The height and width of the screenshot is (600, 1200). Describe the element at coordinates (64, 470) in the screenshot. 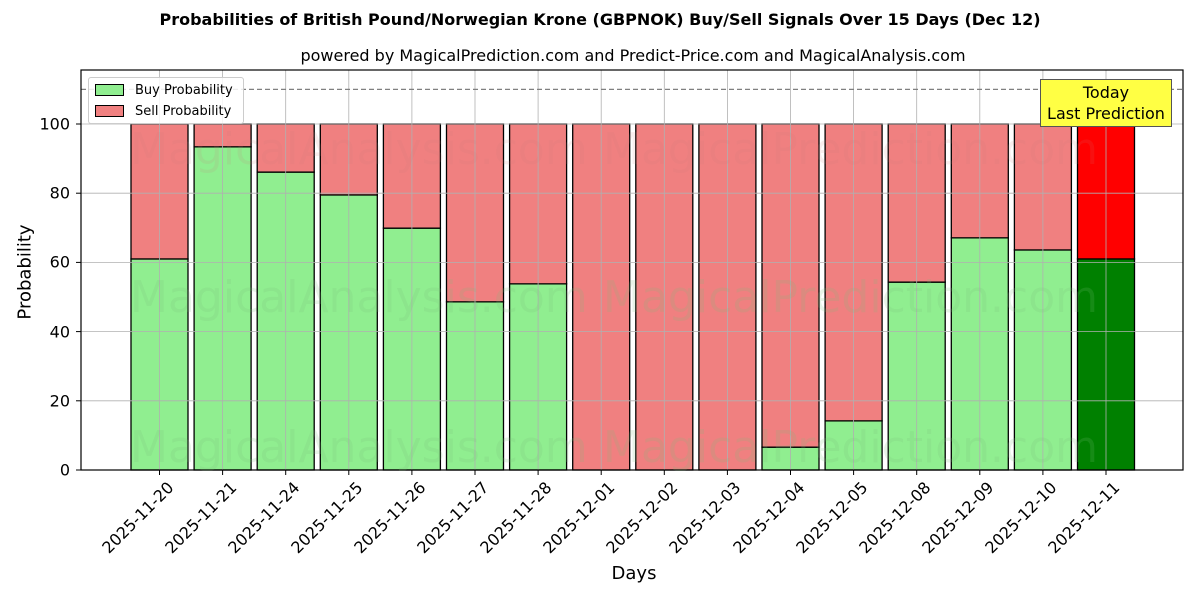

I see `y-tick-label: 0` at that location.